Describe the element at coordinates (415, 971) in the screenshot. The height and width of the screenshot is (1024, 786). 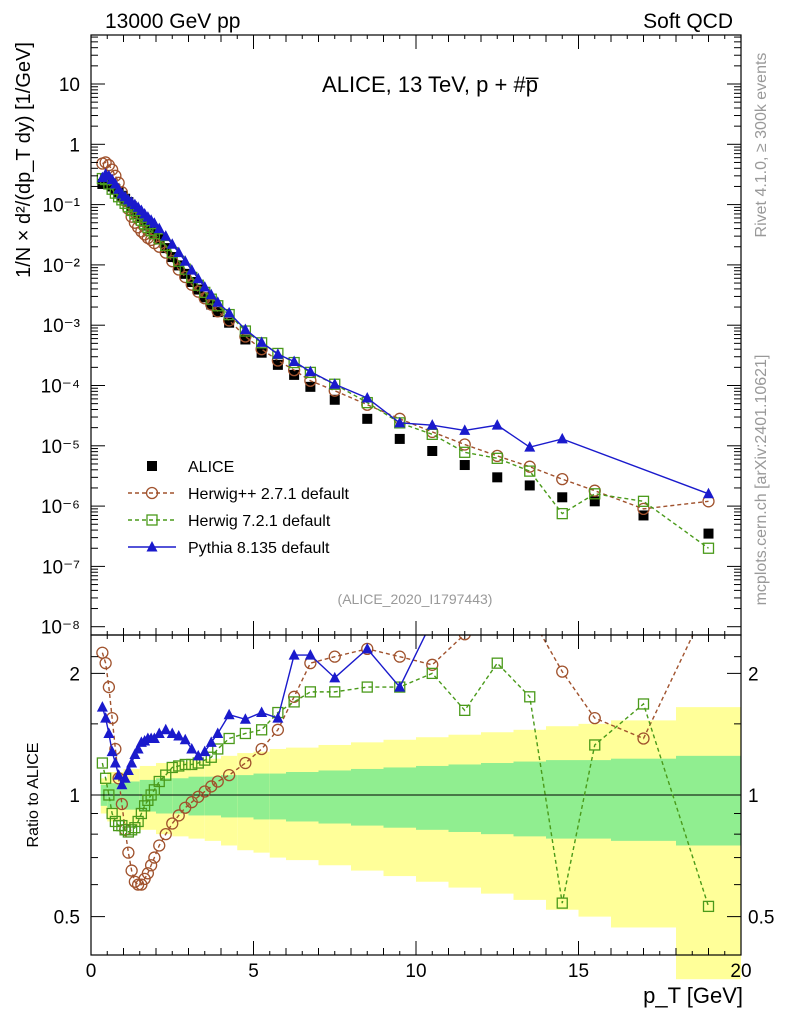
I see `x-tick-label: 10` at that location.